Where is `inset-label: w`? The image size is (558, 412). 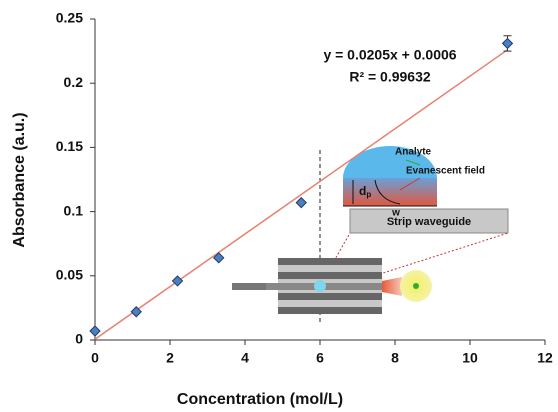
inset-label: w is located at coordinates (395, 213).